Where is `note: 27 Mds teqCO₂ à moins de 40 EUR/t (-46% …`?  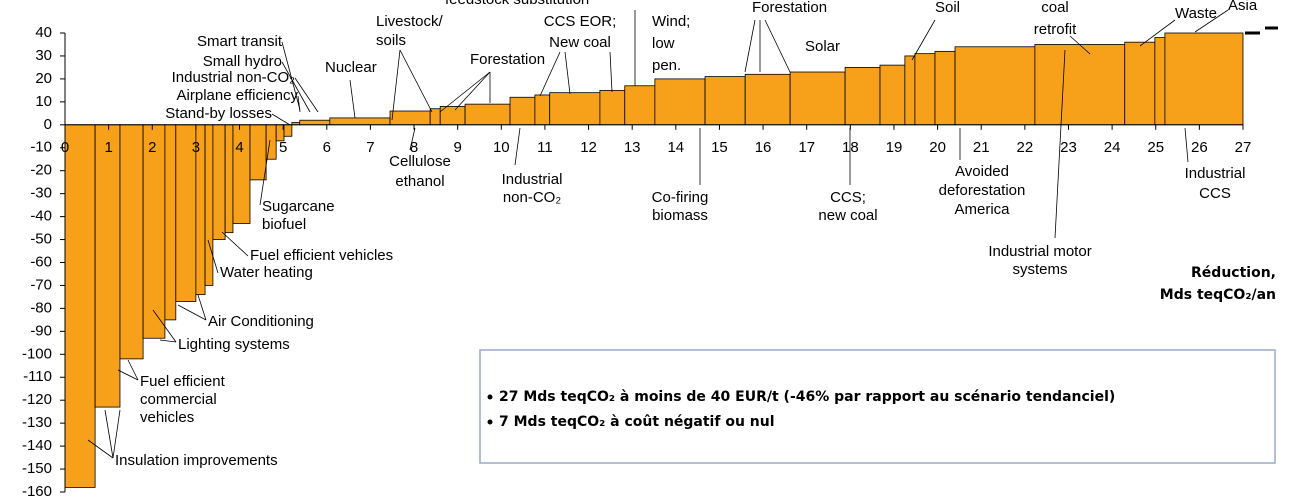 note: 27 Mds teqCO₂ à moins de 40 EUR/t (-46% … is located at coordinates (807, 397).